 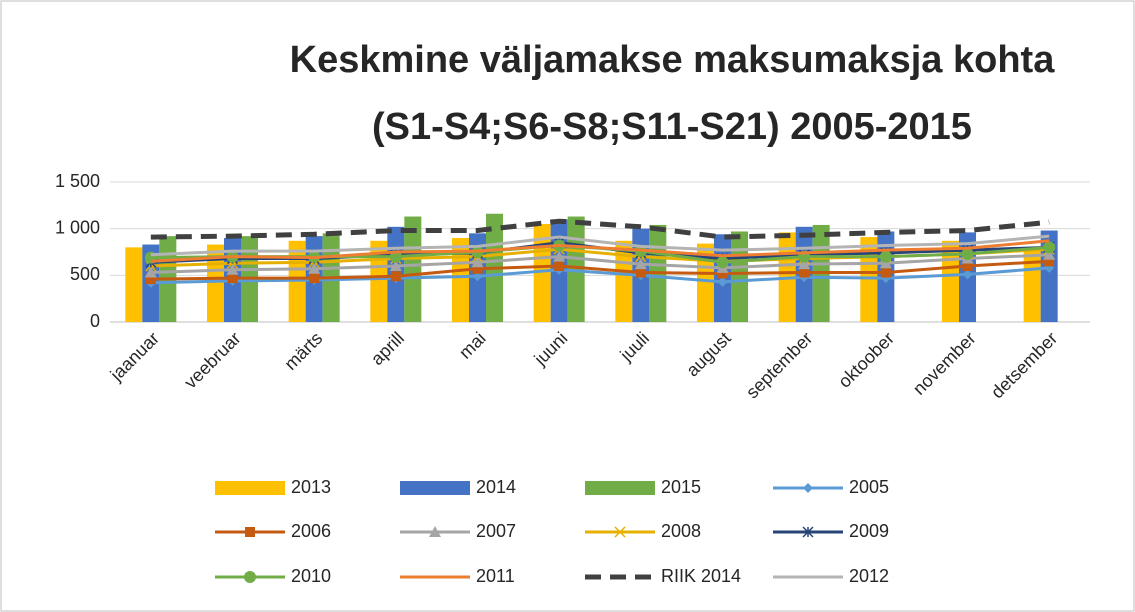 I want to click on y-tick-label: 500, so click(x=85, y=274).